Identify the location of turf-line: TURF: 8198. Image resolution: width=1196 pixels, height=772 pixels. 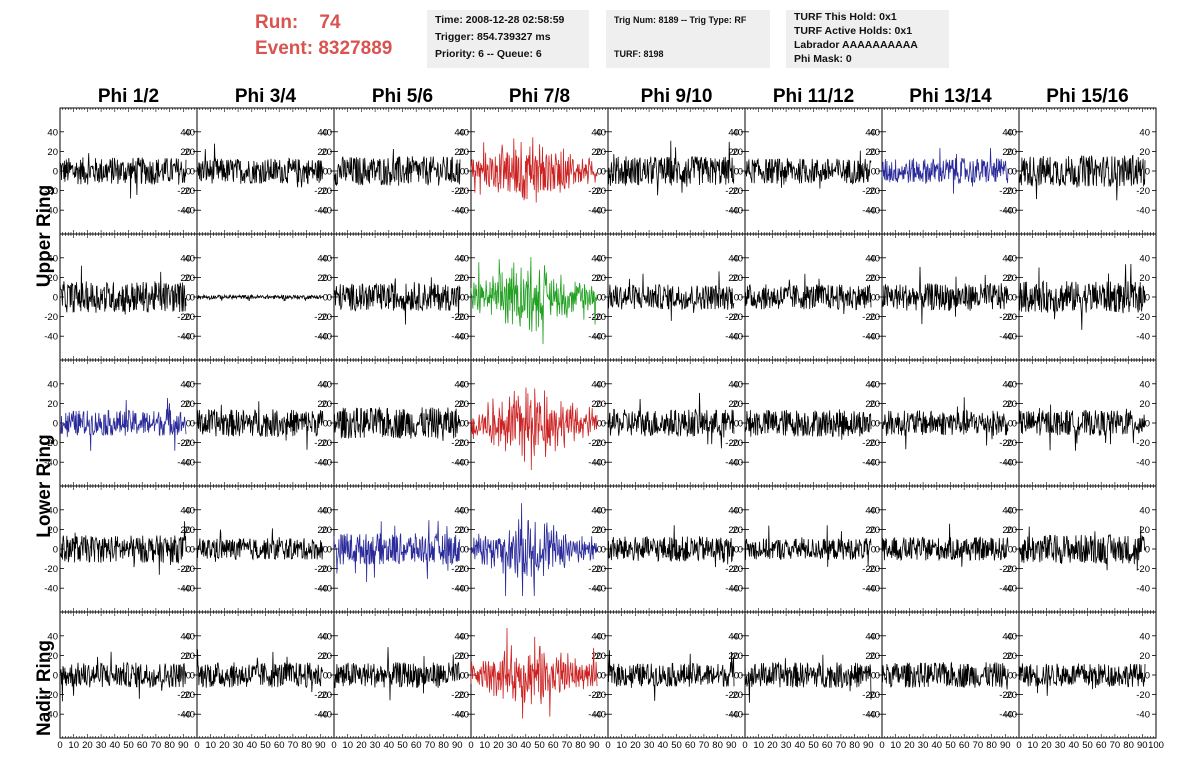
(639, 54).